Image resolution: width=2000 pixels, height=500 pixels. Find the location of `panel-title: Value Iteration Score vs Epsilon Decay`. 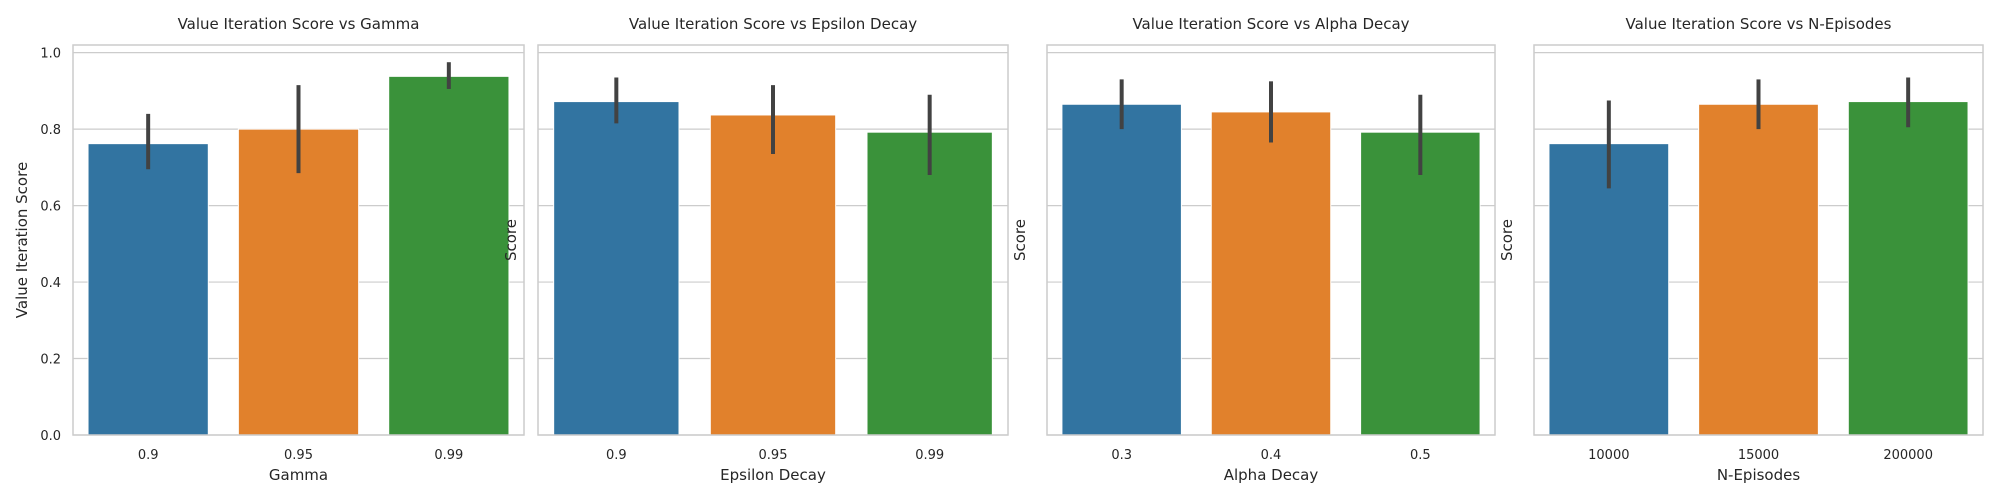

panel-title: Value Iteration Score vs Epsilon Decay is located at coordinates (773, 24).